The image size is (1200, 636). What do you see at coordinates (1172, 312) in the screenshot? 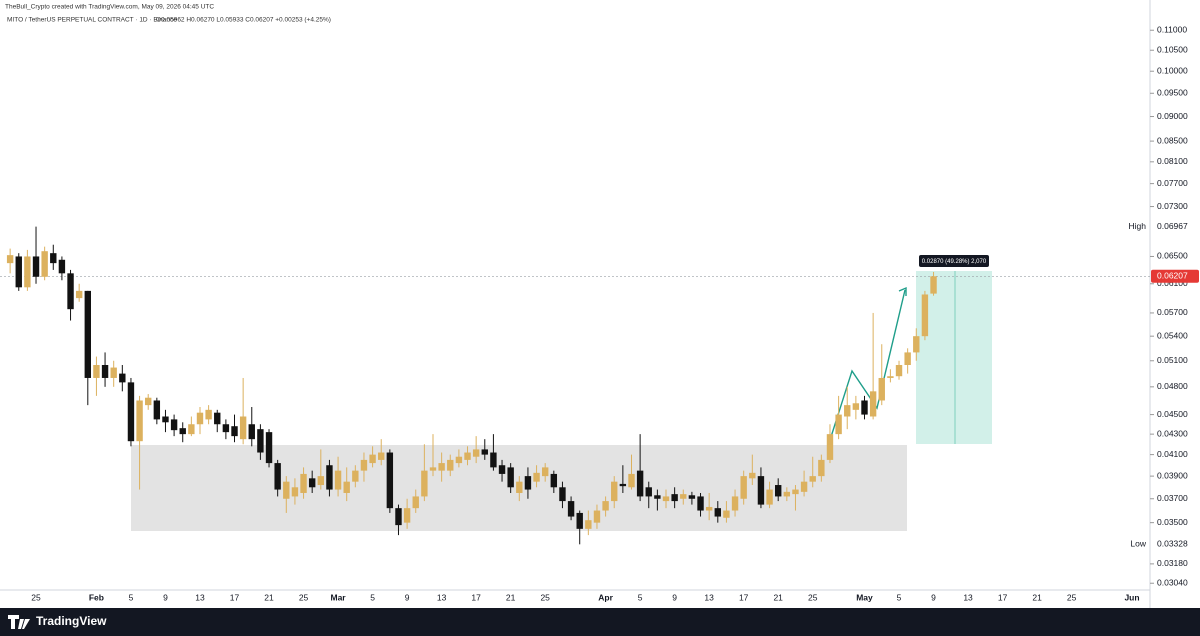
I see `y-tick-label: 0.05700` at bounding box center [1172, 312].